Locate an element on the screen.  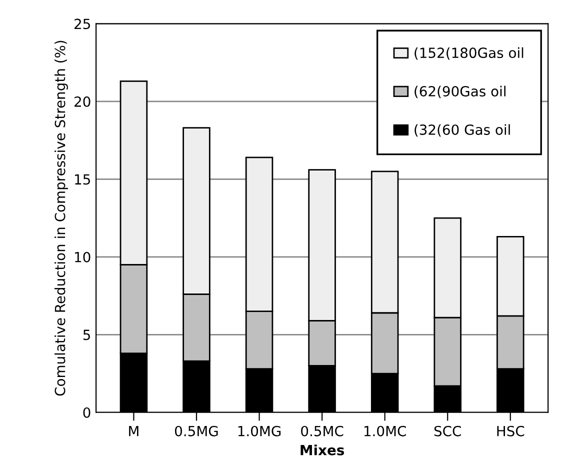
y-tick-label: 5 is located at coordinates (86, 335).